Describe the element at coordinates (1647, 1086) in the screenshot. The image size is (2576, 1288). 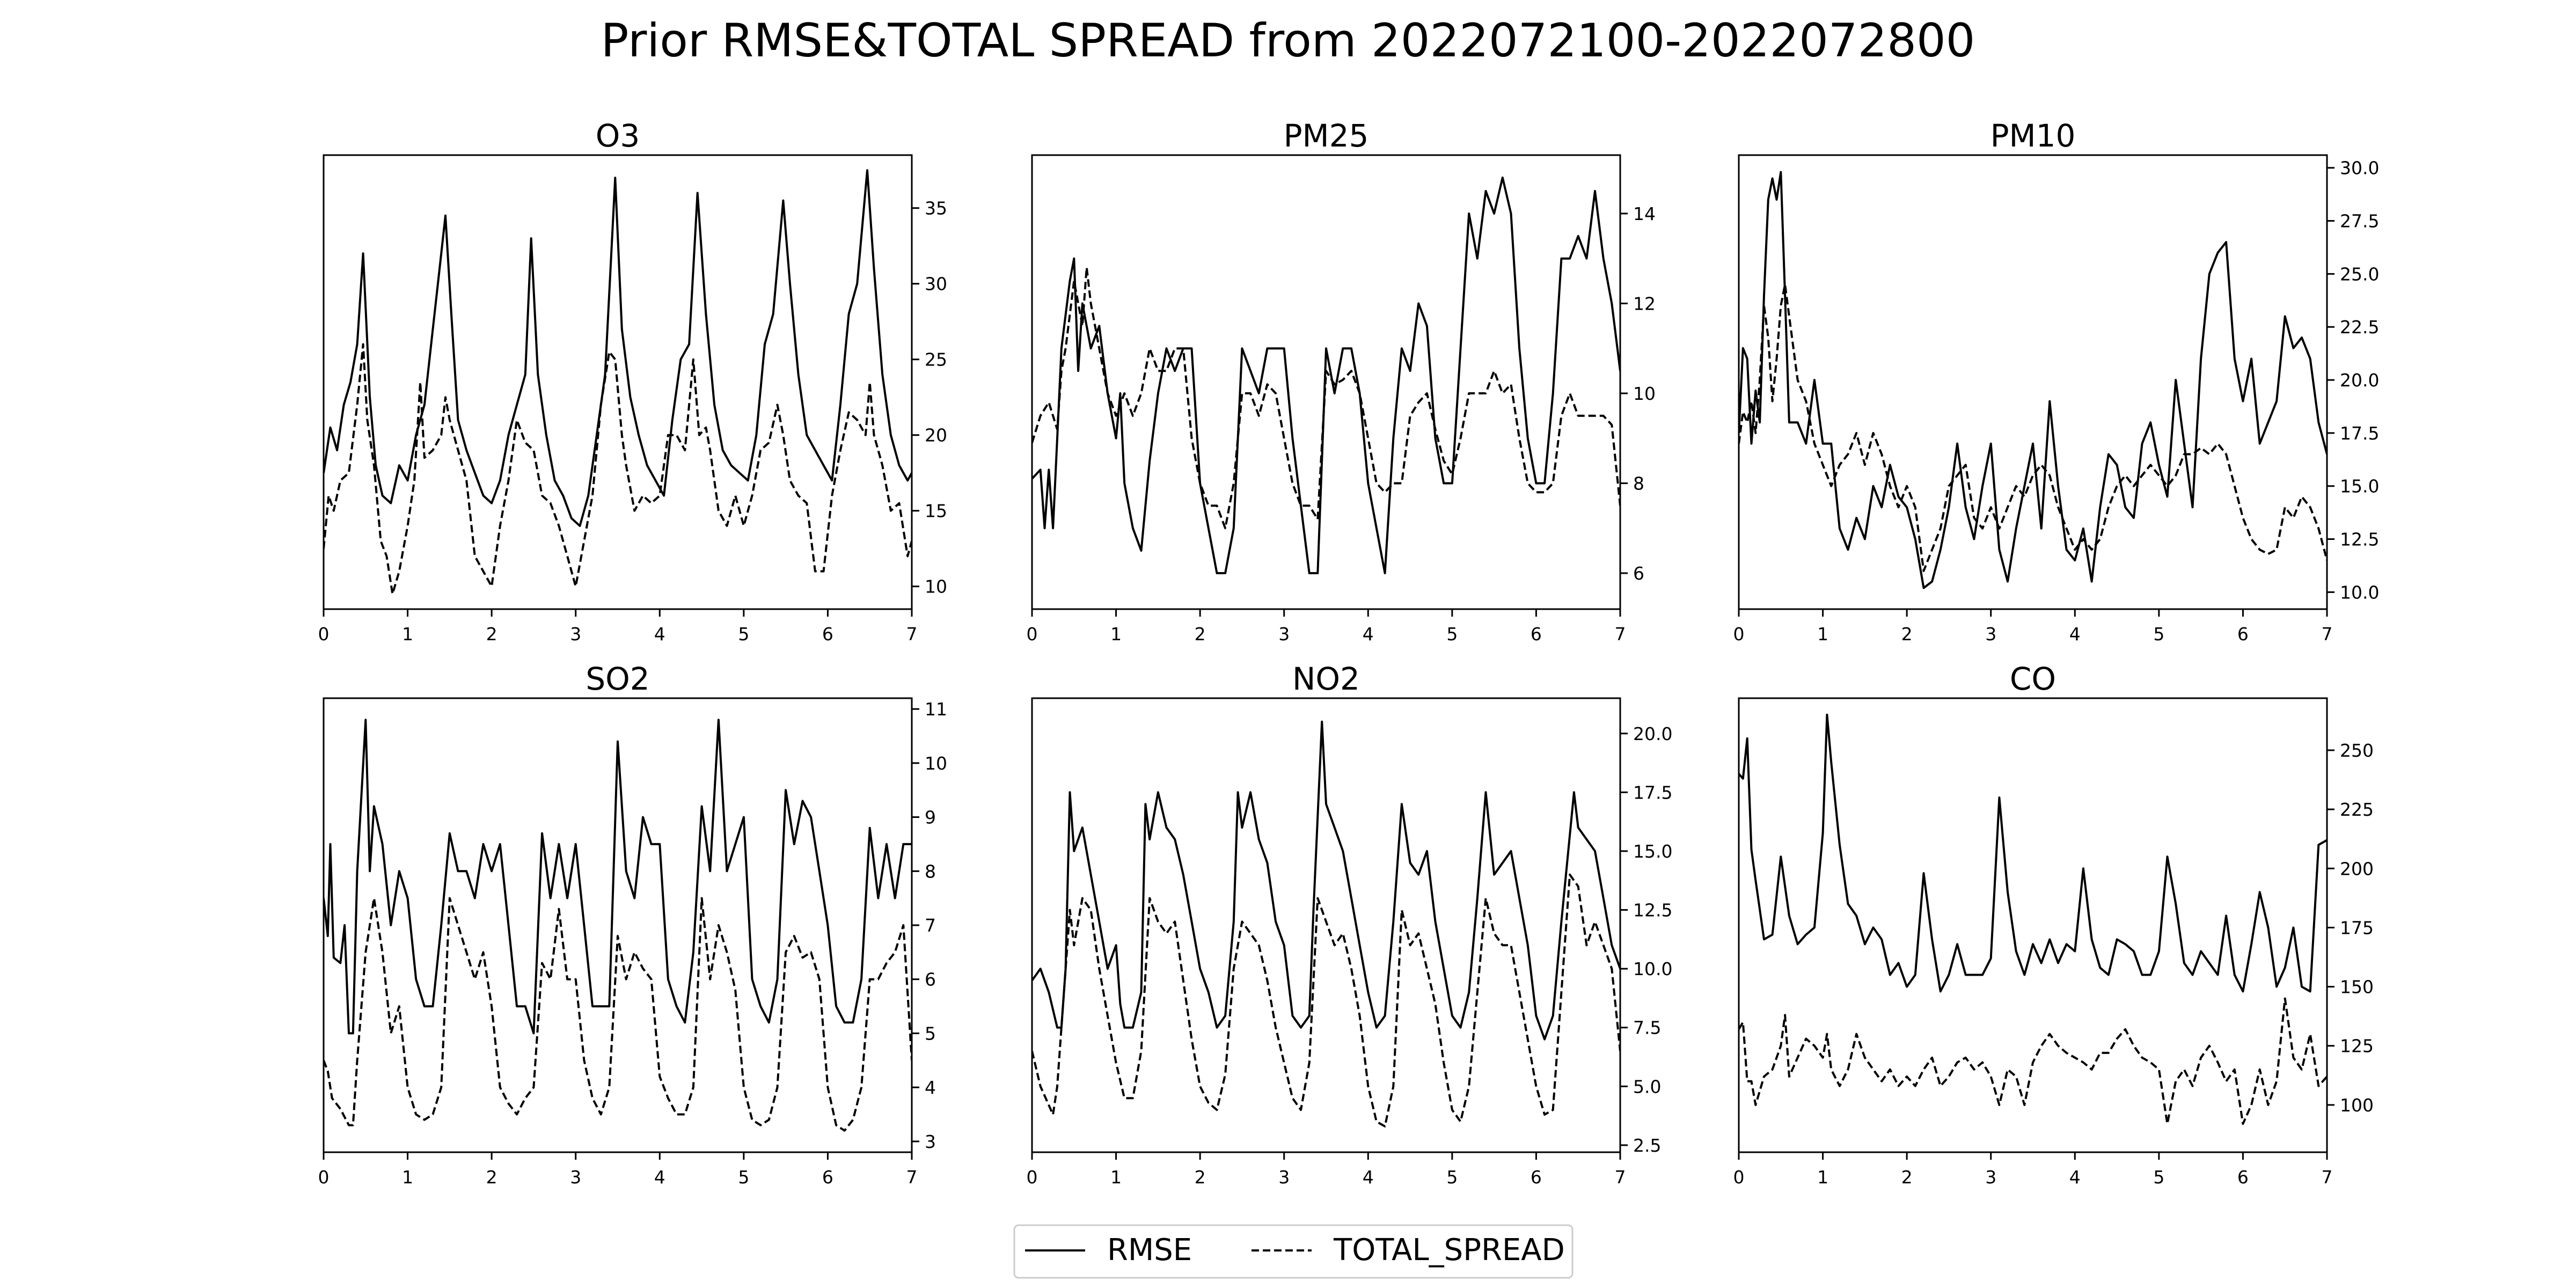
I see `y-tick-label: 5.0` at that location.